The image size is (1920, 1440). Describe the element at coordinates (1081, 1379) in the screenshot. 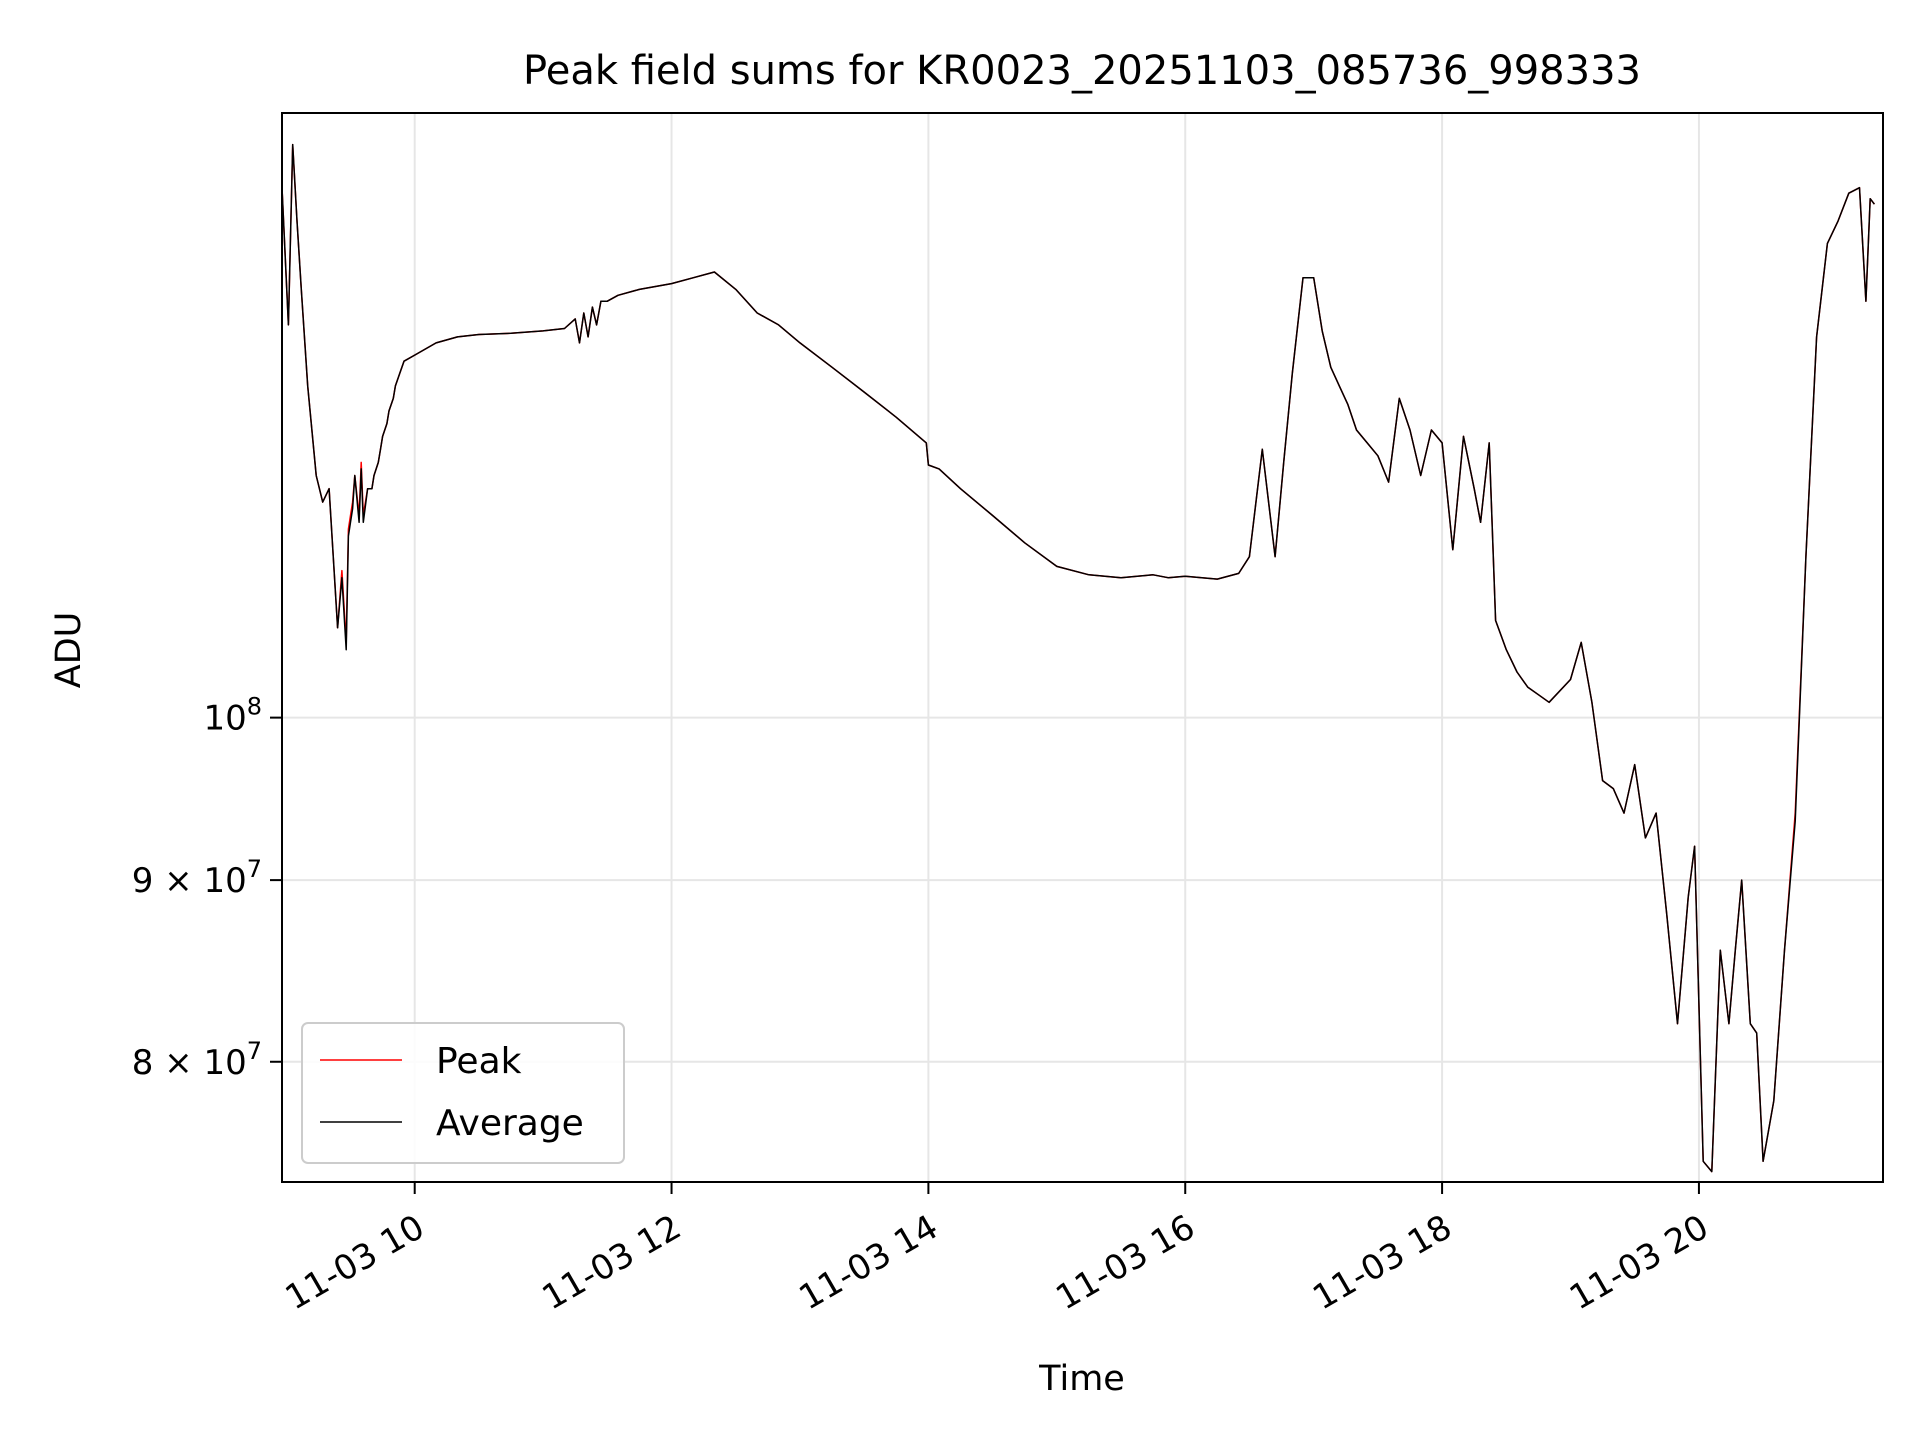

I see `x-axis-label: Time` at that location.